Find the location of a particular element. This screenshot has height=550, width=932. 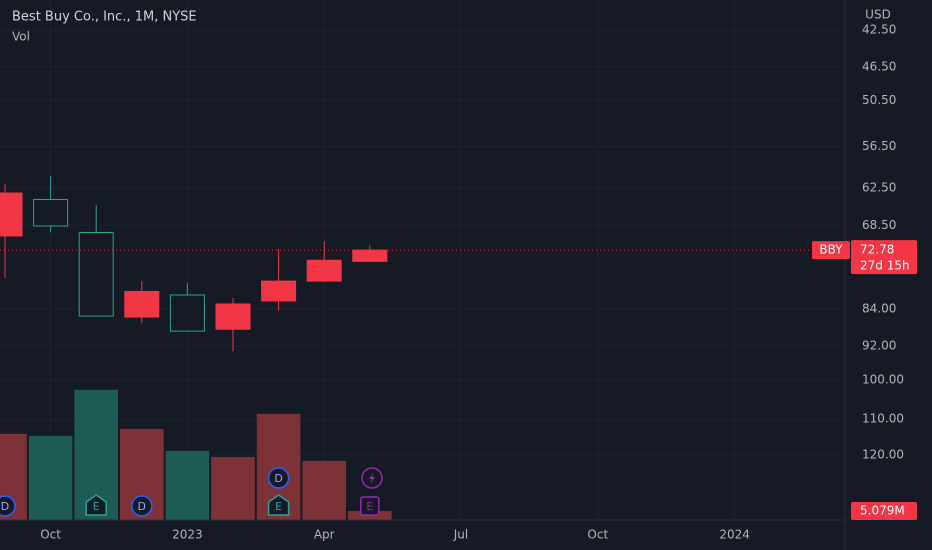

indicator-label: Vol is located at coordinates (21, 37).